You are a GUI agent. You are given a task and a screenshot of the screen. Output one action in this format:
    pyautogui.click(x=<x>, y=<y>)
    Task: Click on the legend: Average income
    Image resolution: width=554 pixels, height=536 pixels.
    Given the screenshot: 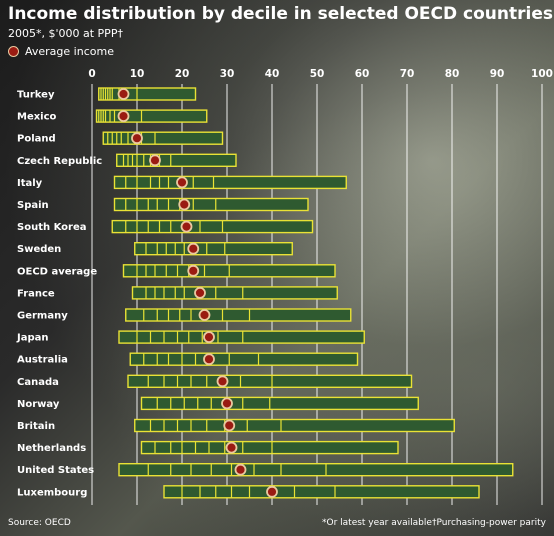 What is the action you would take?
    pyautogui.click(x=61, y=51)
    